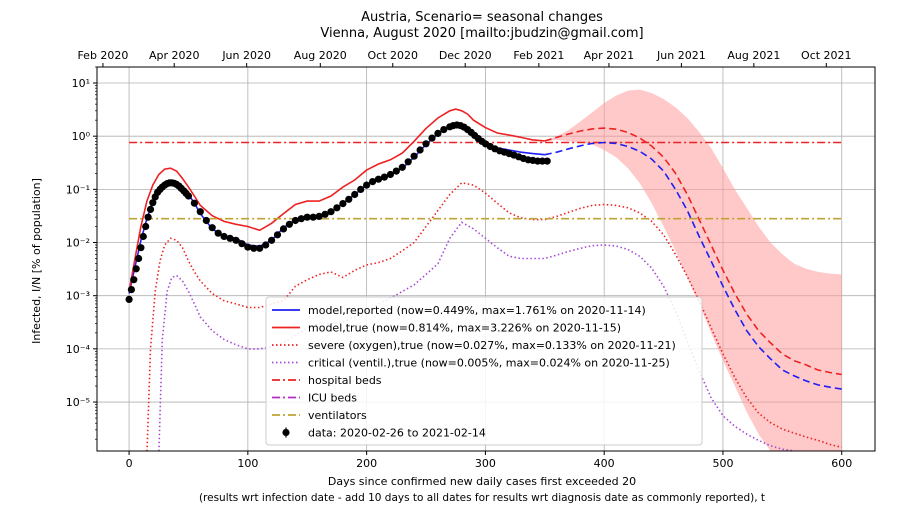  Describe the element at coordinates (81, 83) in the screenshot. I see `y-tick-label: 10¹` at that location.